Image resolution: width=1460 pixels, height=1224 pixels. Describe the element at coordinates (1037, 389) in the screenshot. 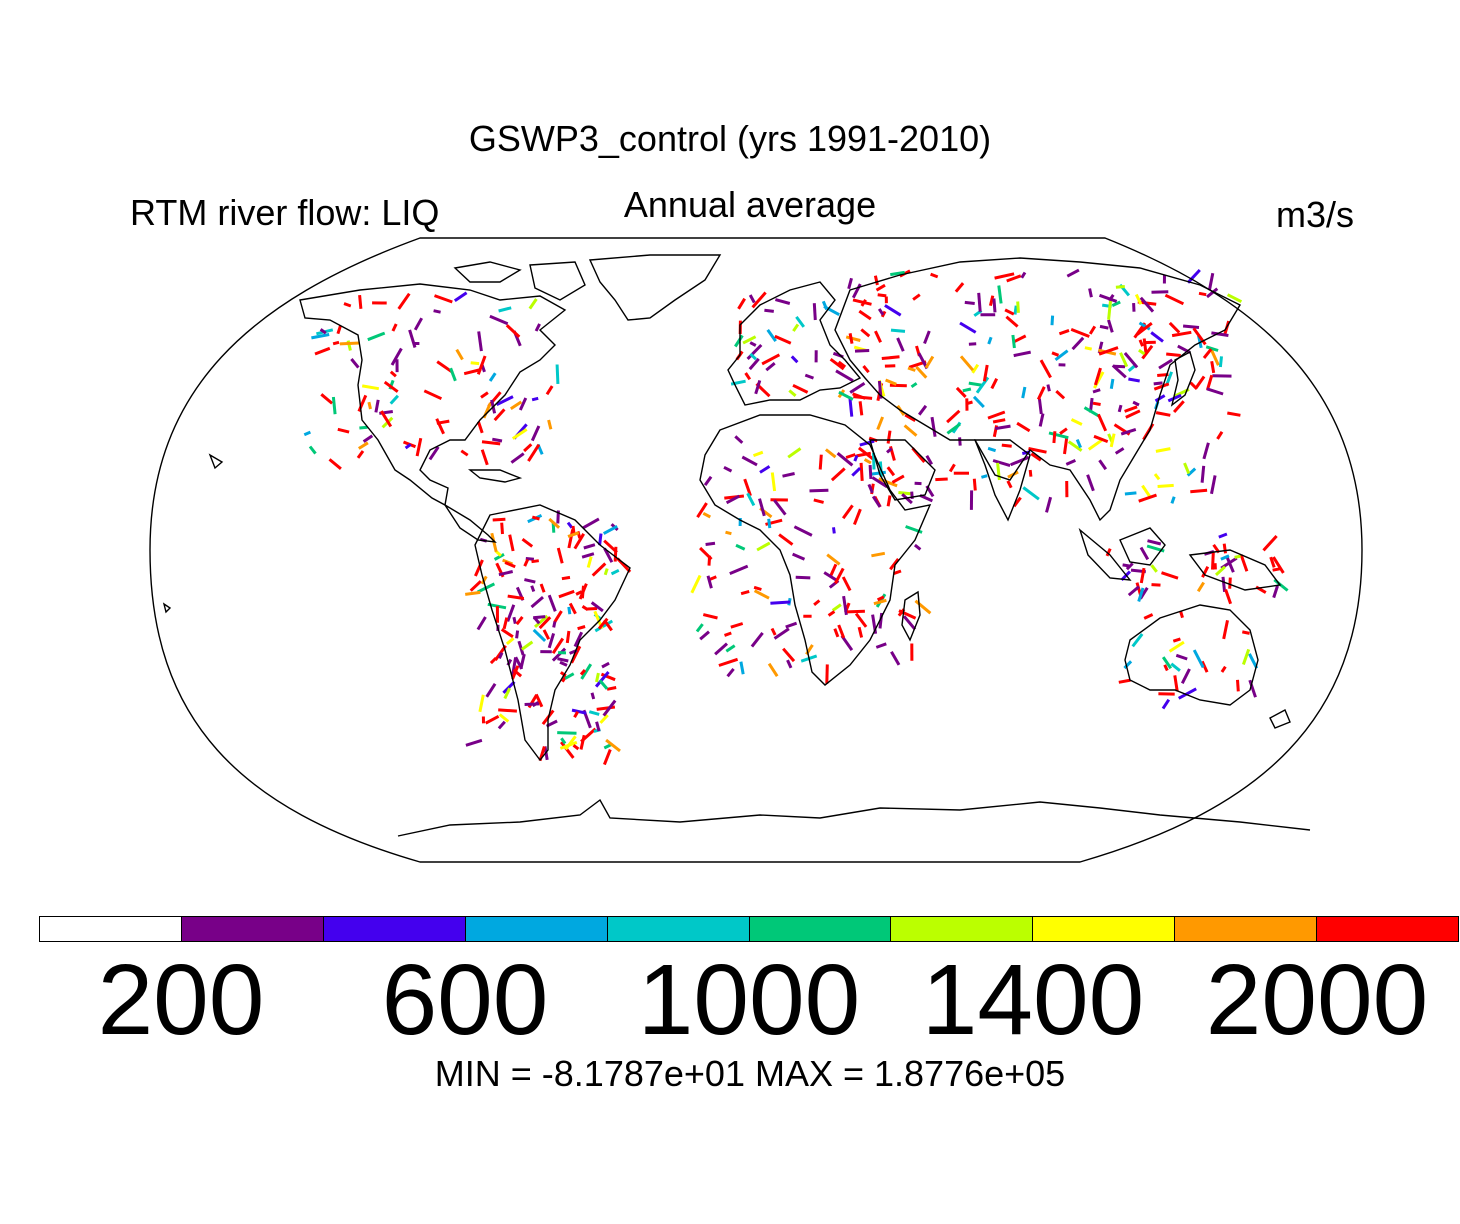

I see `asia-outline` at that location.